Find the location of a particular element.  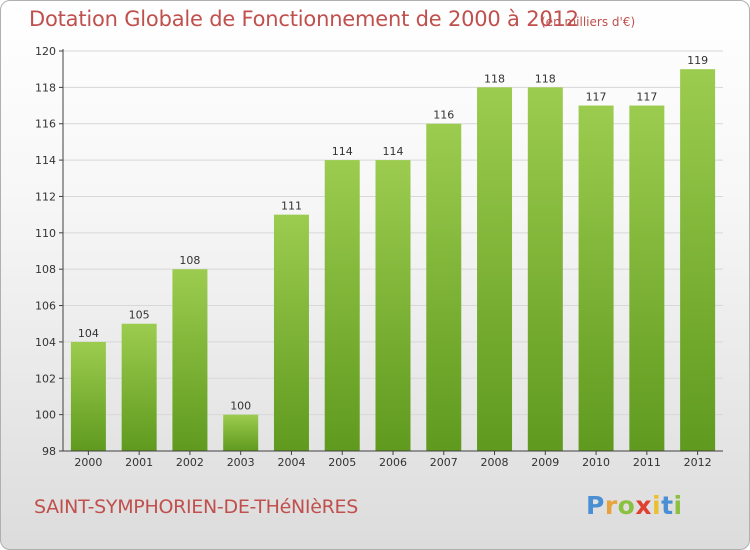

y-tick-label: 120 is located at coordinates (45, 51).